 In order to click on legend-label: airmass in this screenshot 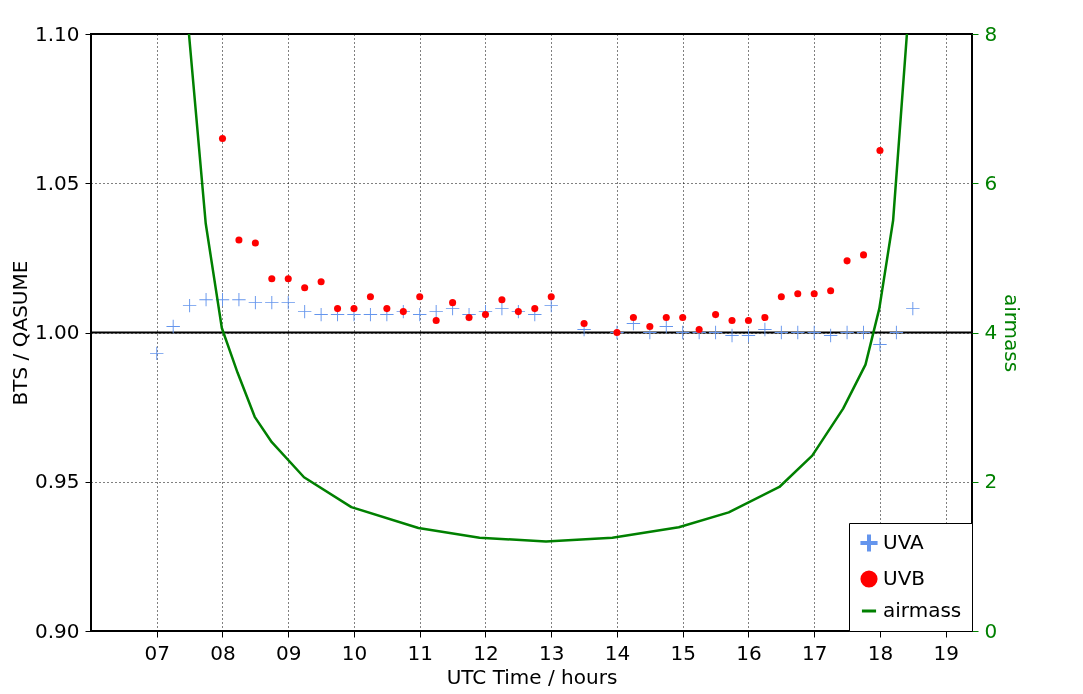, I will do `click(922, 610)`.